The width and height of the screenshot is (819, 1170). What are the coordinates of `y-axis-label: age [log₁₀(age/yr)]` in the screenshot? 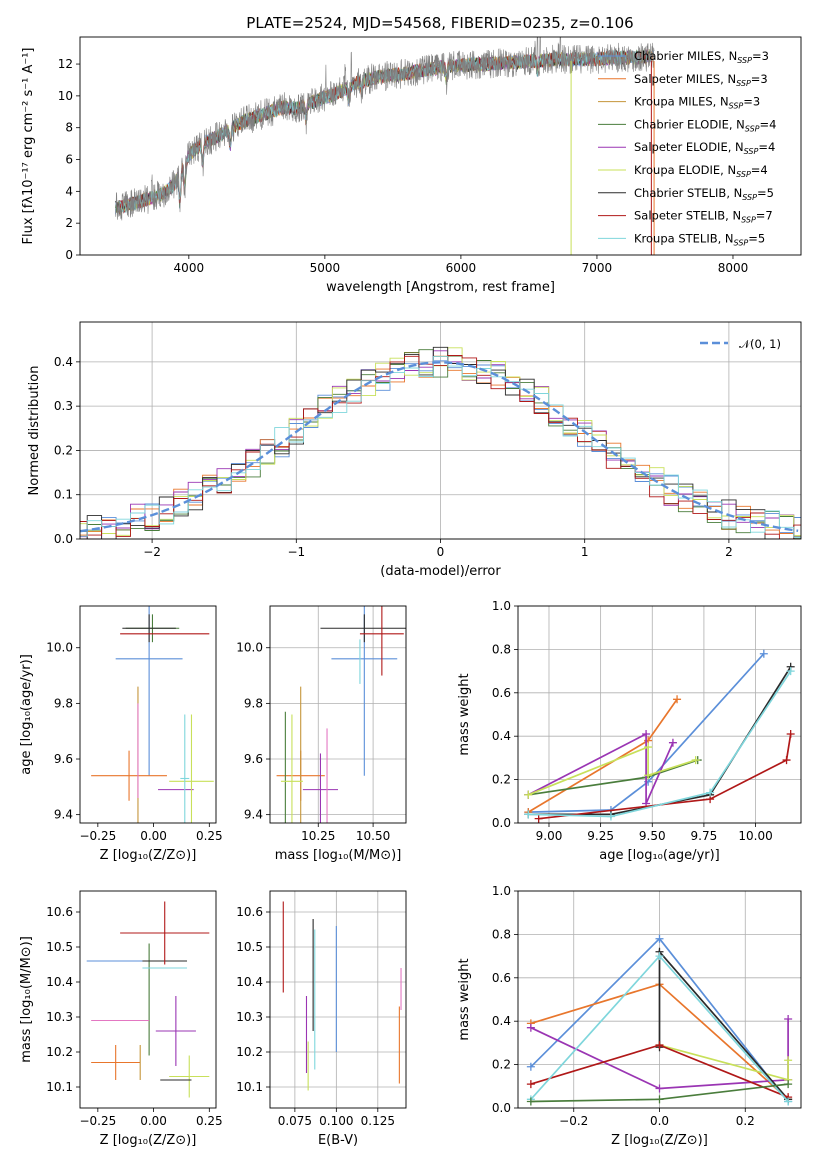 It's located at (26, 714).